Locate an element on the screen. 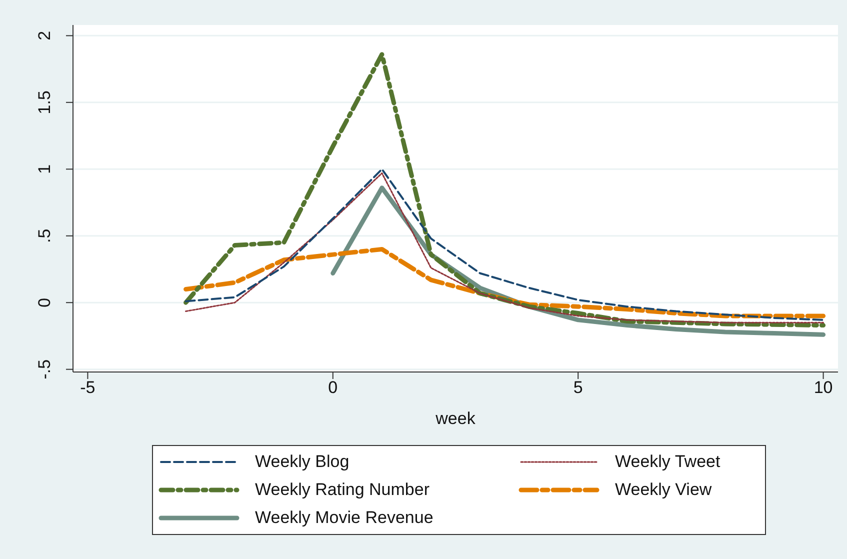 The height and width of the screenshot is (559, 847). y-tick-label: 2 is located at coordinates (44, 35).